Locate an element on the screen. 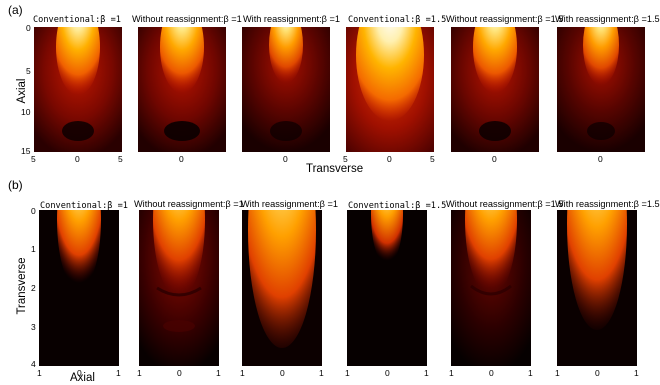  row-a-x-tick-mid-3: 0 is located at coordinates (285, 159).